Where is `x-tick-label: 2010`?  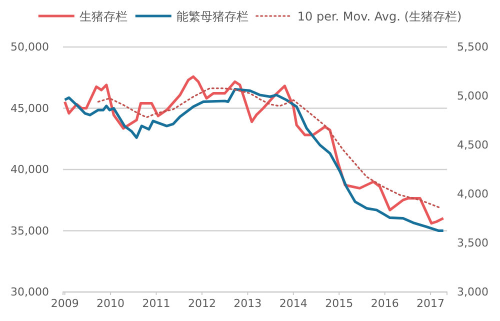 x-tick-label: 2010 is located at coordinates (110, 303).